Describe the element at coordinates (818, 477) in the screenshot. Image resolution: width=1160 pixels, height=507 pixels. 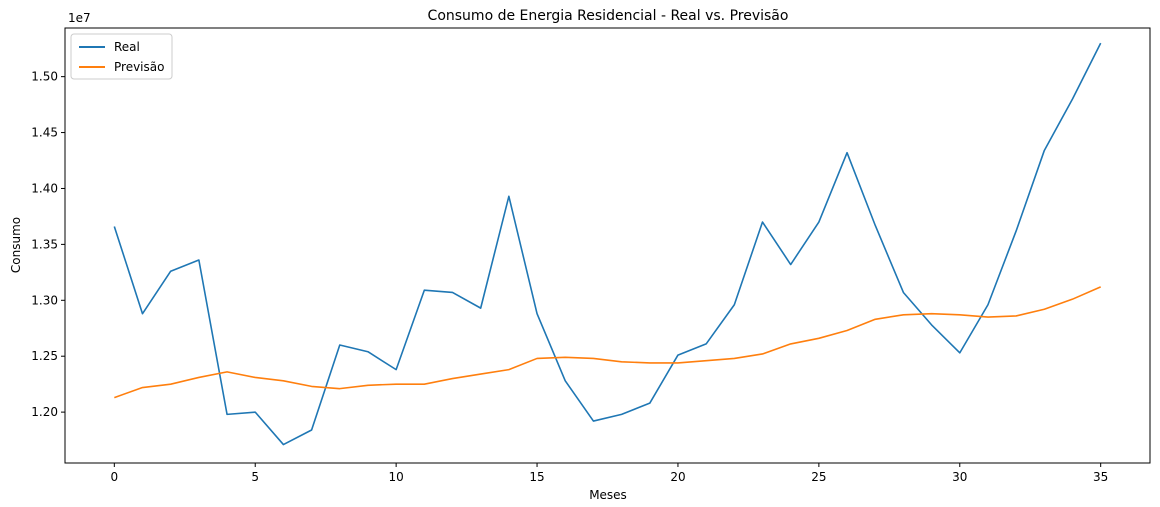
I see `x-tick-label: 25` at that location.